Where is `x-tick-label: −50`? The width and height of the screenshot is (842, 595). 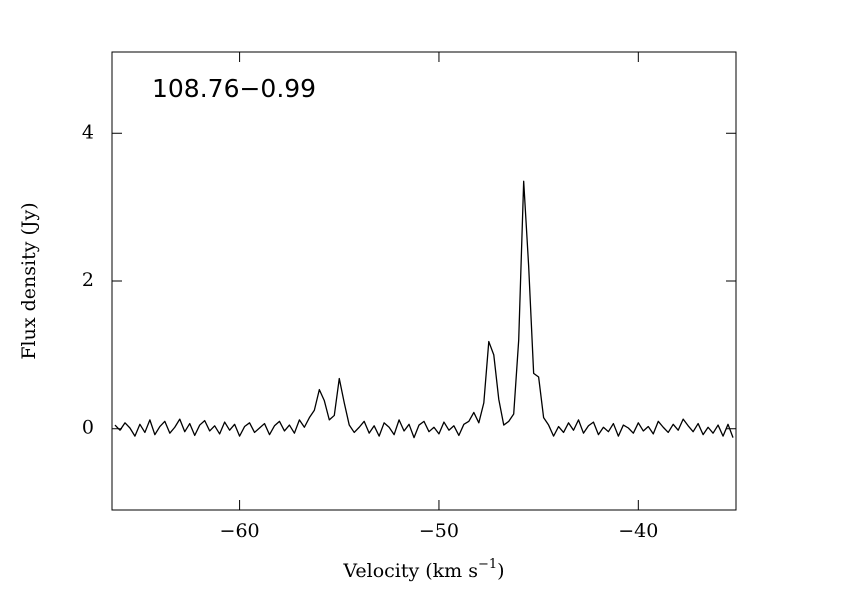
x-tick-label: −50 is located at coordinates (439, 531).